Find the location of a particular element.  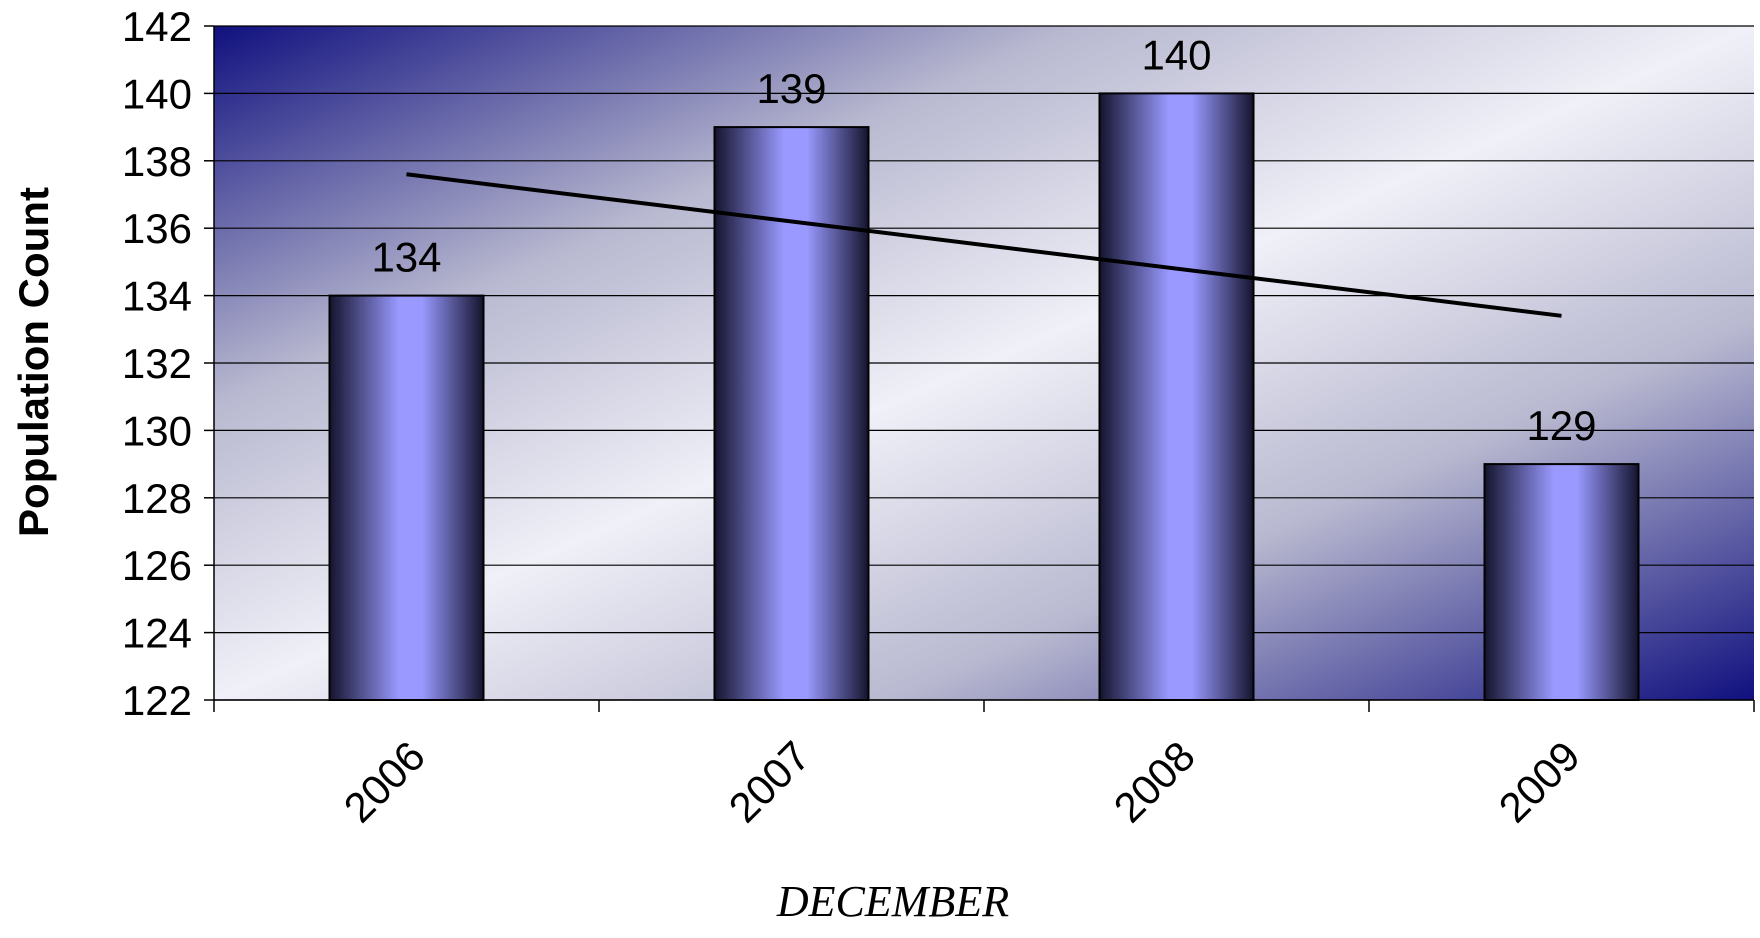

y-tick-label: 140 is located at coordinates (157, 93).